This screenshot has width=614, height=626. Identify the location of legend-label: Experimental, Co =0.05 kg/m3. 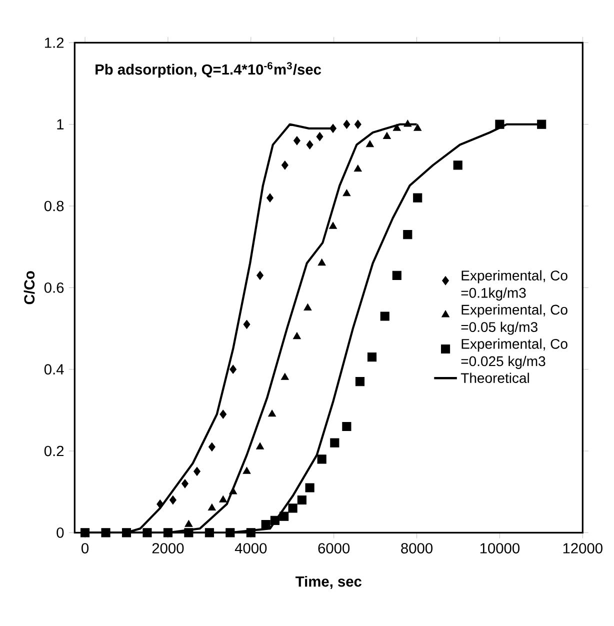
(514, 319).